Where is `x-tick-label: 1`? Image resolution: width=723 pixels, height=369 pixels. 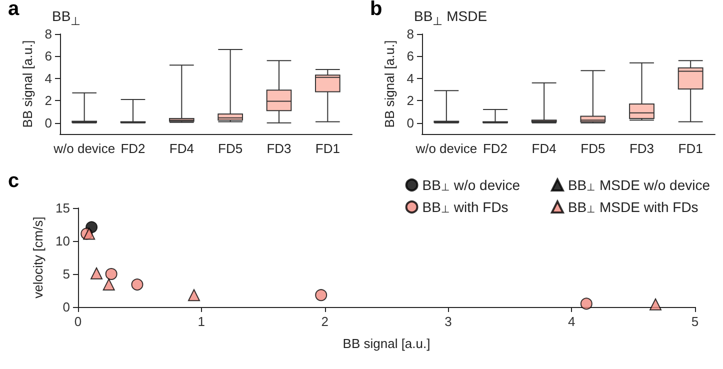 x-tick-label: 1 is located at coordinates (202, 321).